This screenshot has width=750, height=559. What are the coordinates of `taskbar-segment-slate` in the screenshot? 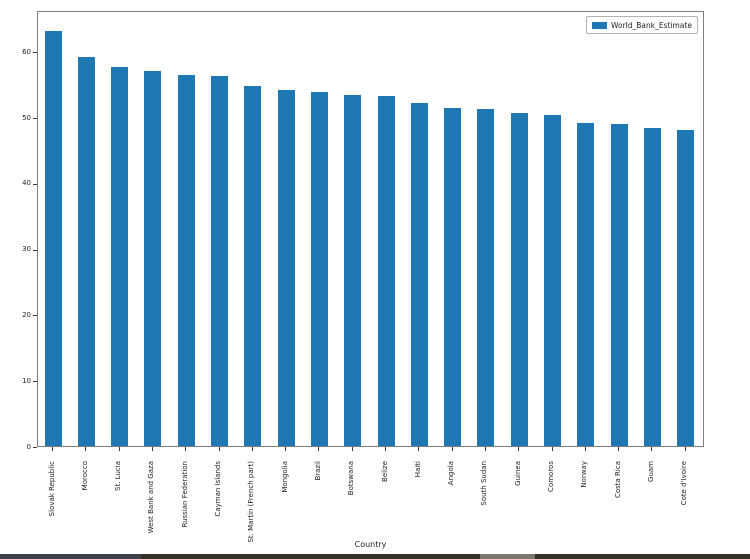 It's located at (70, 556).